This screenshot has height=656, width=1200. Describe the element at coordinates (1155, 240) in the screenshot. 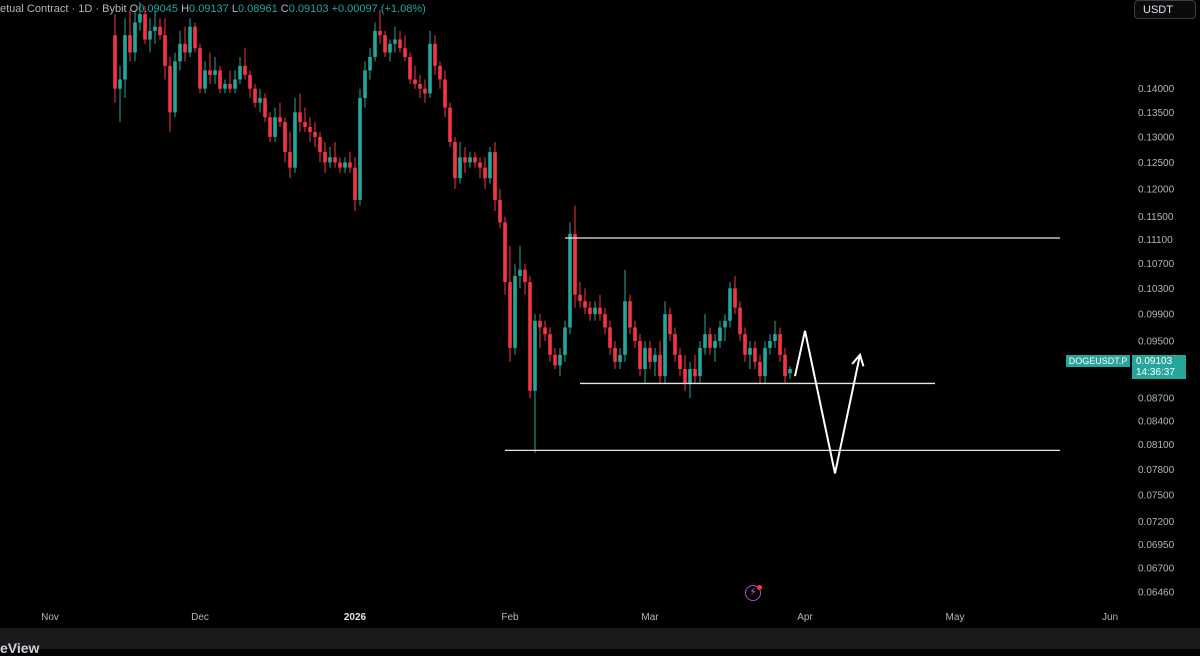

I see `price-tick-label: 0.11100` at that location.